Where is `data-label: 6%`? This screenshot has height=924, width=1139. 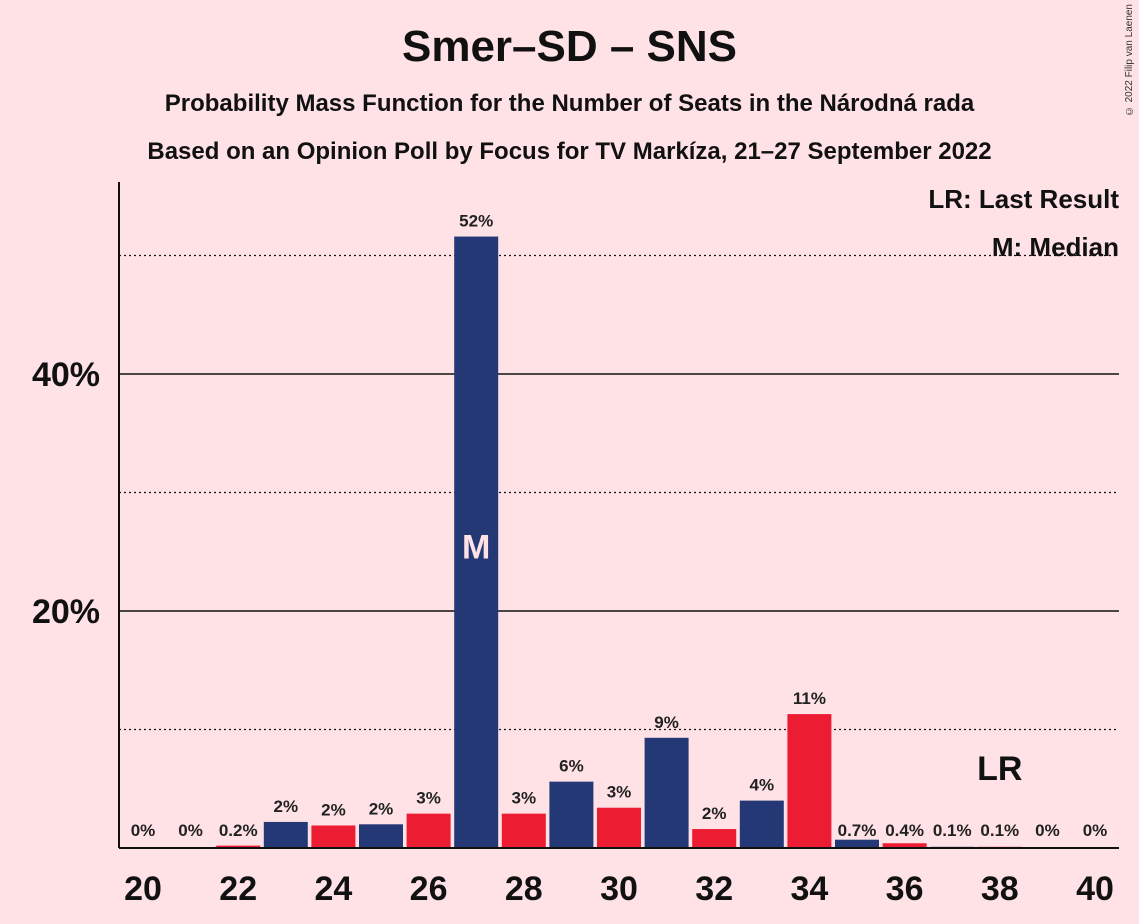 data-label: 6% is located at coordinates (571, 766).